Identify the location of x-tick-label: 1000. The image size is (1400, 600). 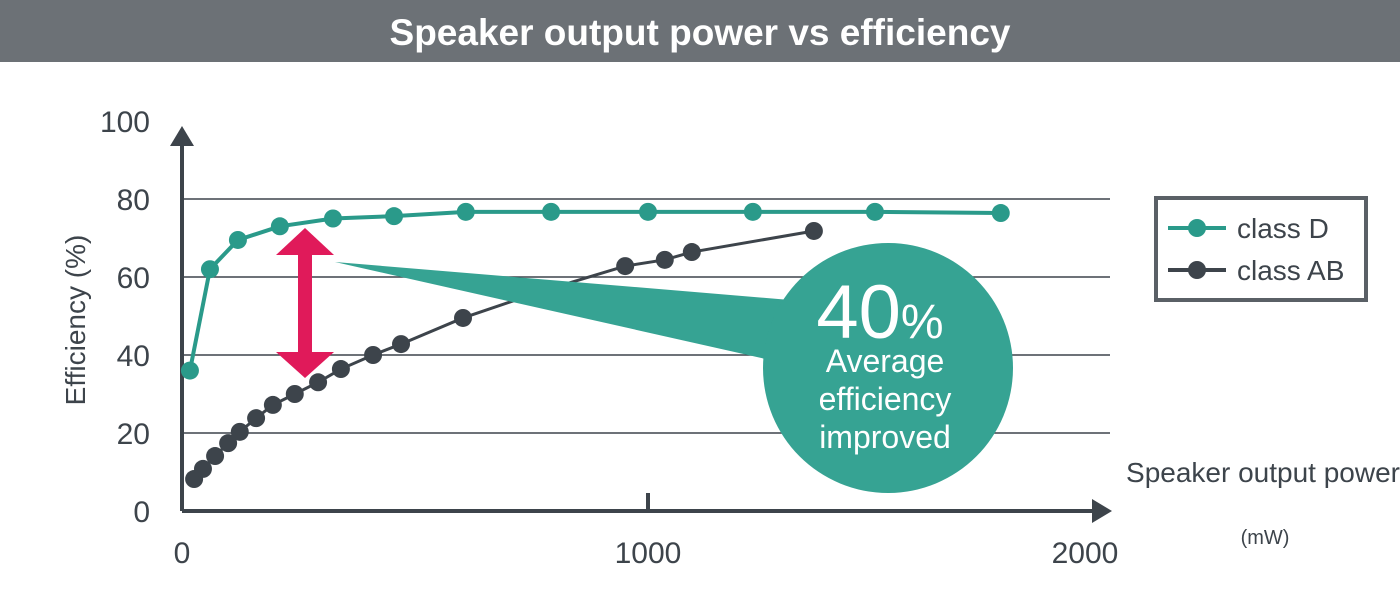
(648, 553).